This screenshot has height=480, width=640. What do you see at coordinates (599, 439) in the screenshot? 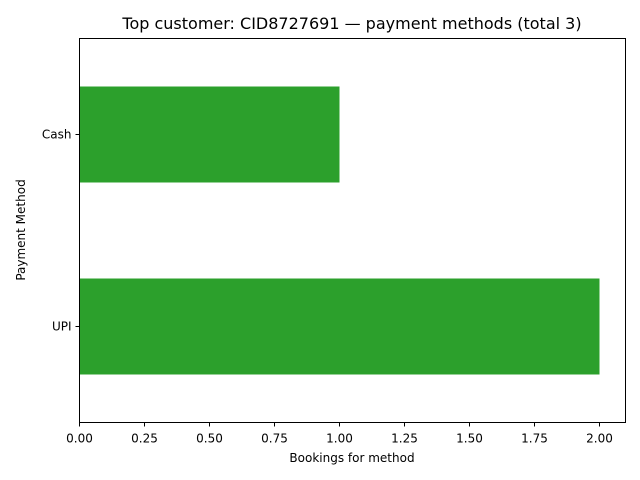
I see `x-tick-label: 2.00` at bounding box center [599, 439].